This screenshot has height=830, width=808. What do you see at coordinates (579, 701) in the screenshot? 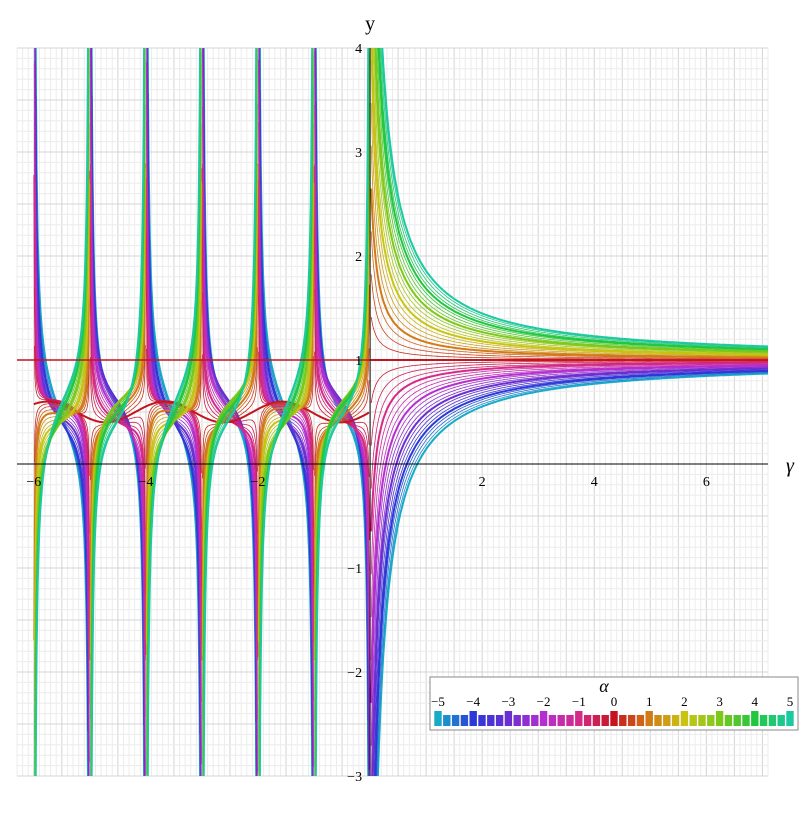
I see `legend-tick-label: −1` at bounding box center [579, 701].